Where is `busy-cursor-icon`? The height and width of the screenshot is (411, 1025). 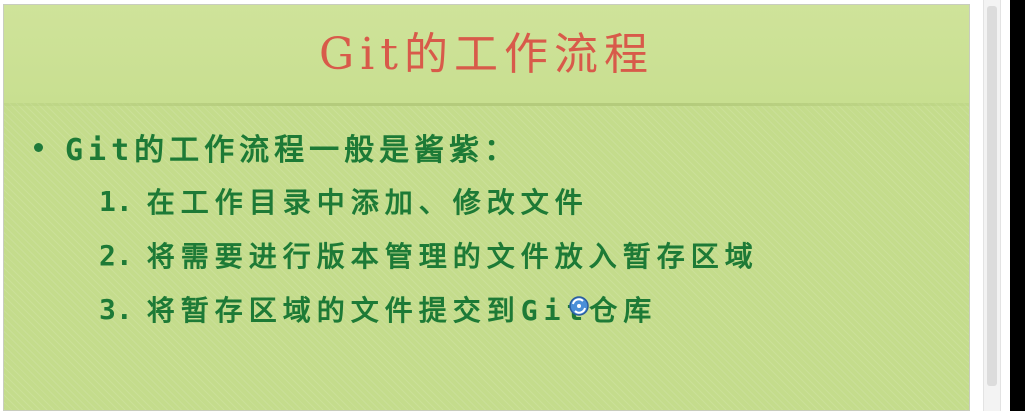
busy-cursor-icon is located at coordinates (579, 306).